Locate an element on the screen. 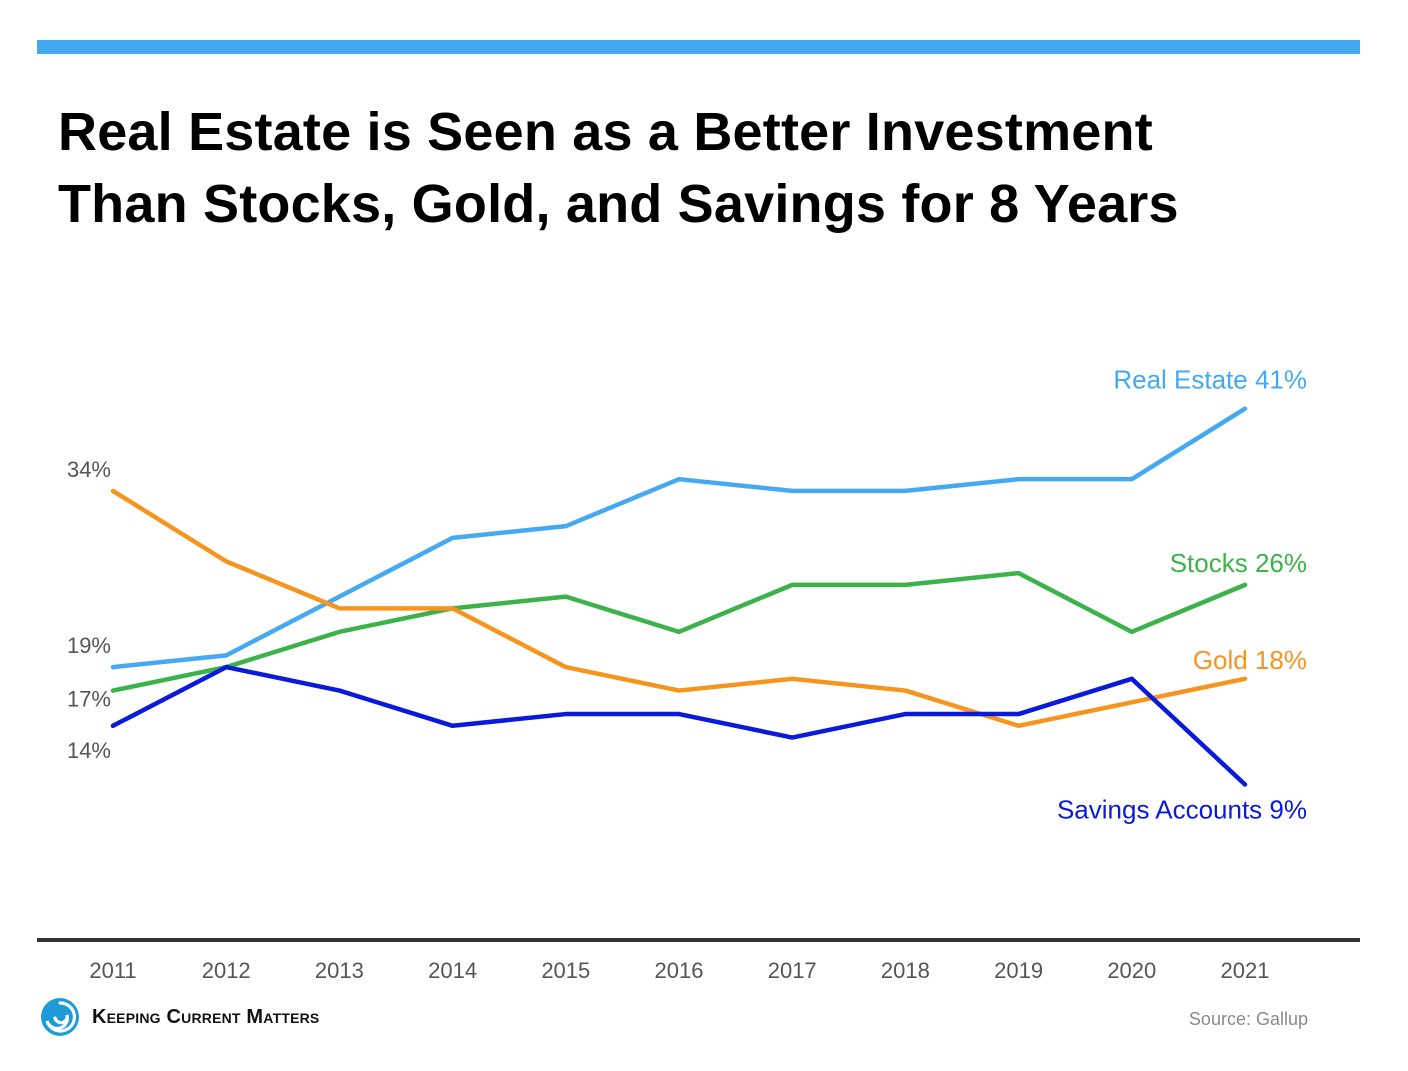 Image resolution: width=1408 pixels, height=1071 pixels. end-label-real-estate: Real Estate 41% is located at coordinates (1210, 380).